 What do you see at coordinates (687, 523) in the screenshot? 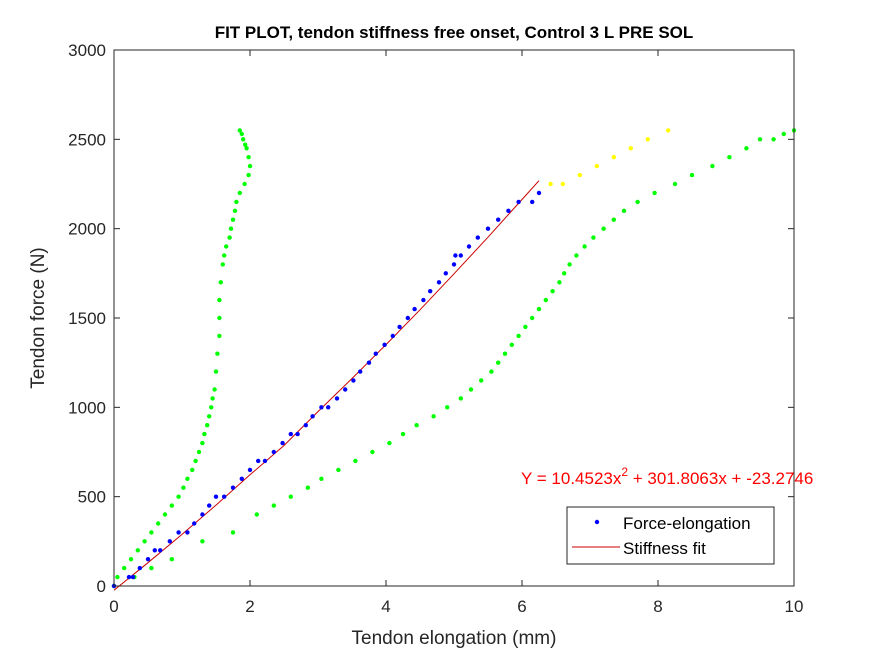
I see `legend-label-force-elongation: Force-elongation` at bounding box center [687, 523].